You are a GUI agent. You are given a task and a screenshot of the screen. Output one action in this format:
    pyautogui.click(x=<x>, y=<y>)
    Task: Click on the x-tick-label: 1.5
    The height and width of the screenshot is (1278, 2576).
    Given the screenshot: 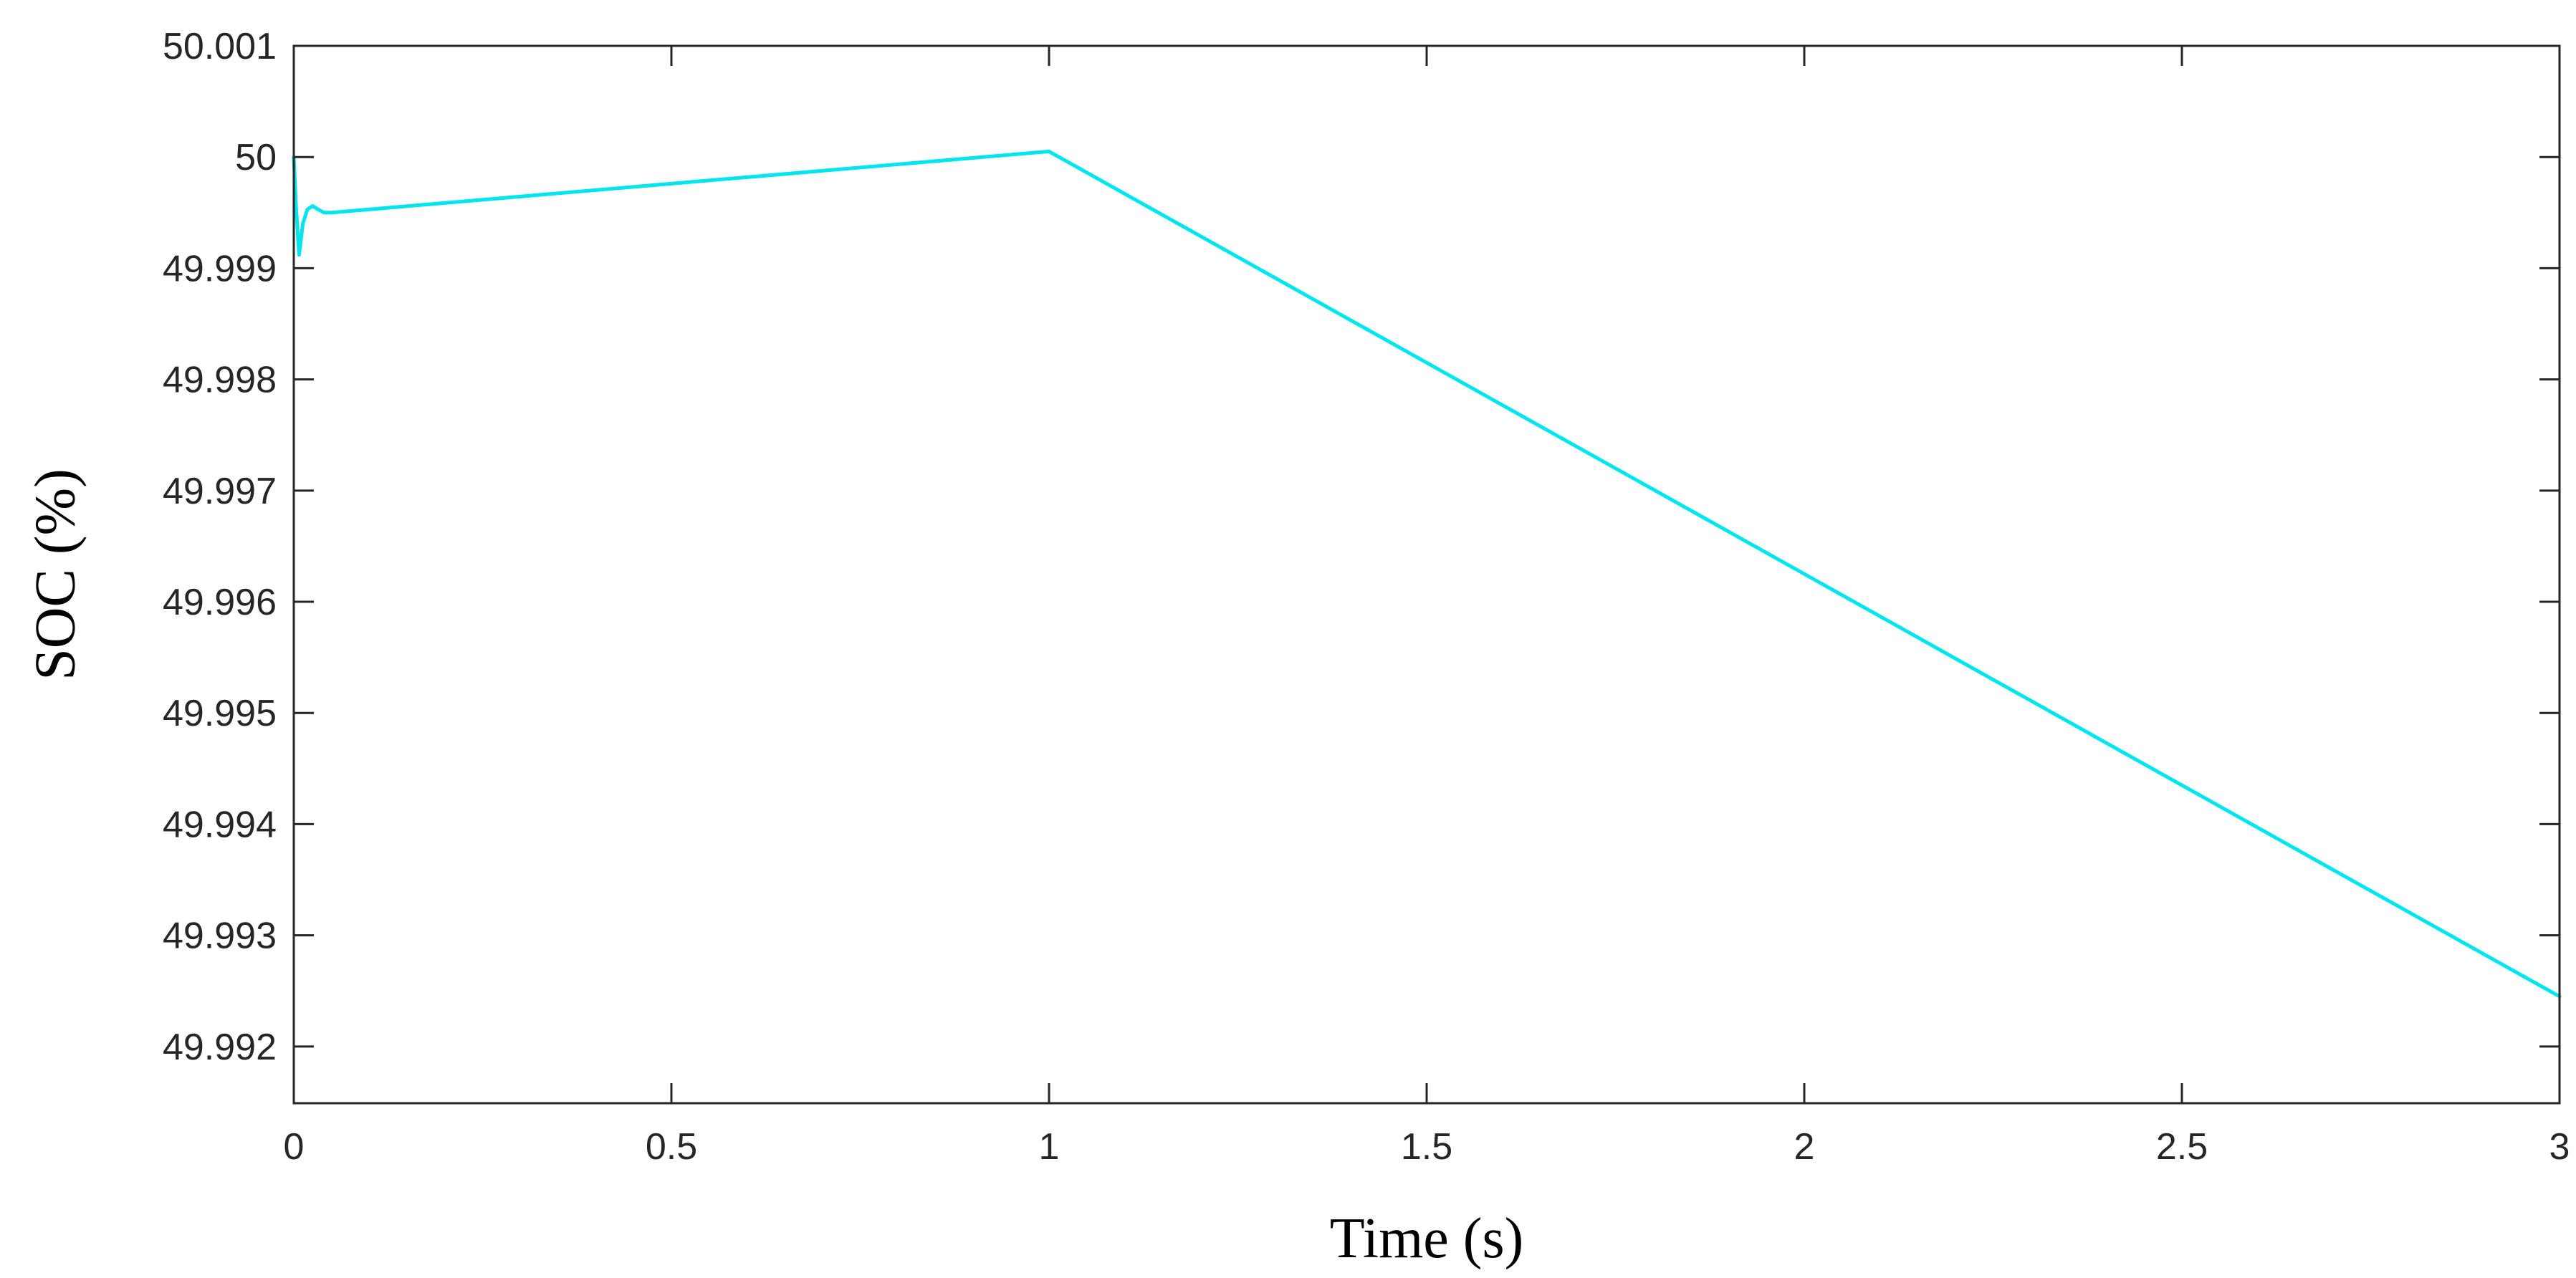 What is the action you would take?
    pyautogui.click(x=1426, y=1147)
    